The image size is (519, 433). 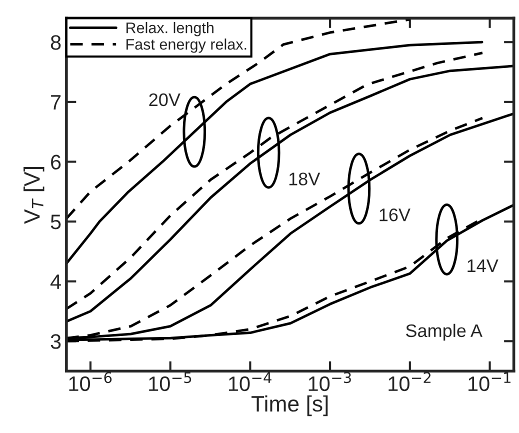 I want to click on legend-label: Relax. length, so click(x=170, y=29).